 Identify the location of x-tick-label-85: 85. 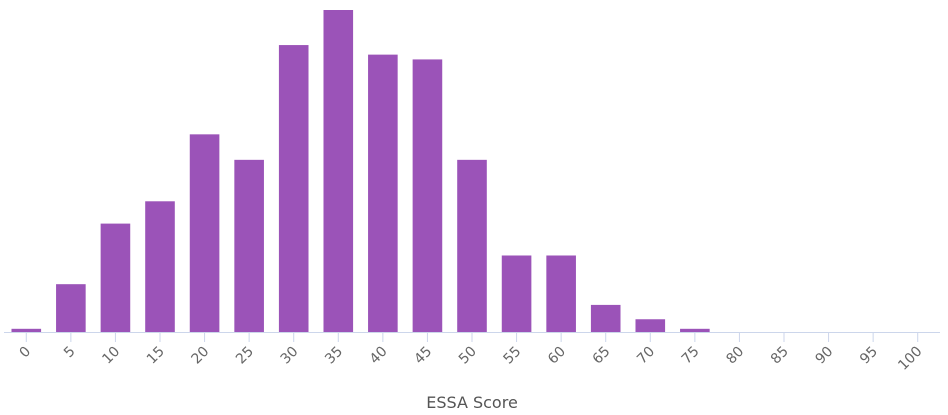
(780, 356).